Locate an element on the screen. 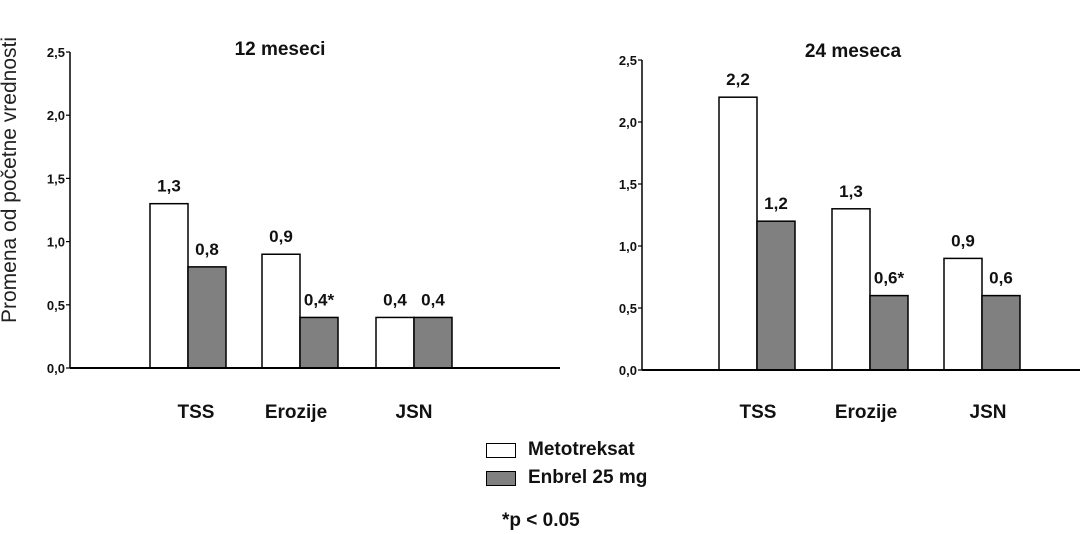 This screenshot has width=1084, height=534. legend-item-metotreksat: Metotreksat is located at coordinates (566, 450).